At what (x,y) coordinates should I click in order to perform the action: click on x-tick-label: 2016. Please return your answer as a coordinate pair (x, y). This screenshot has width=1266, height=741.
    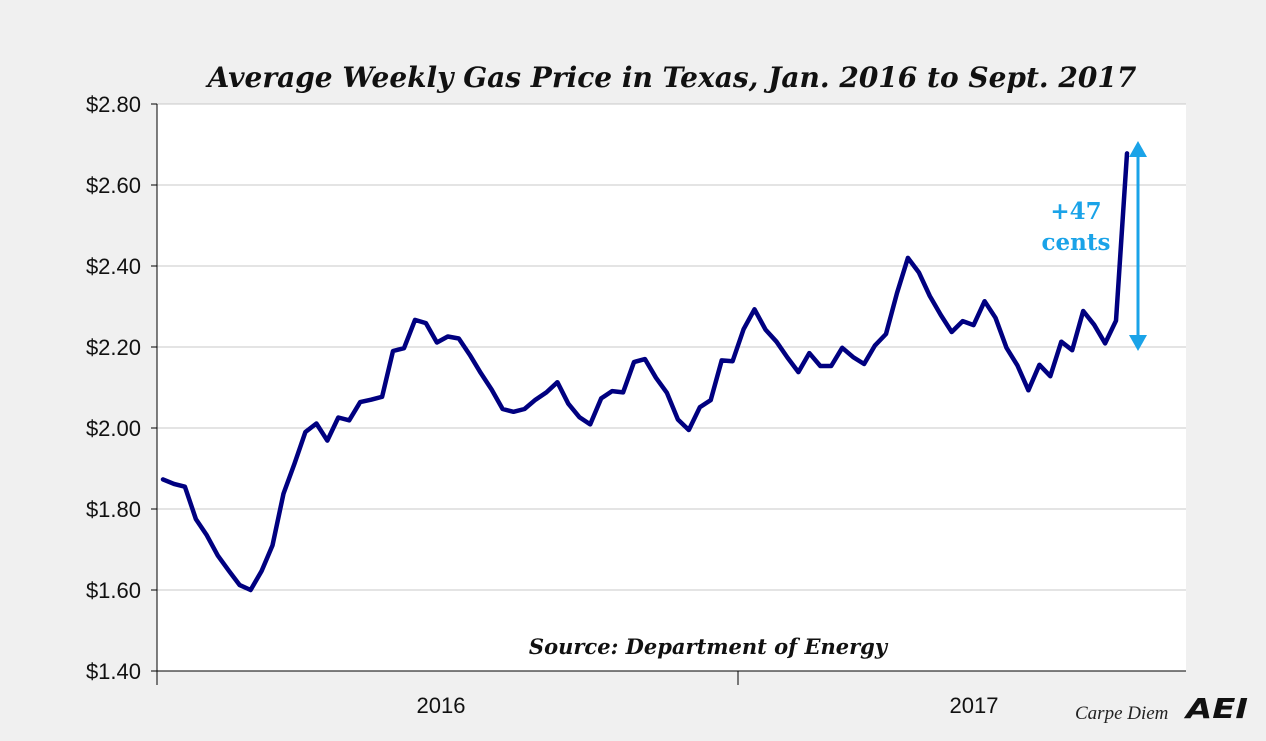
    Looking at the image, I should click on (441, 705).